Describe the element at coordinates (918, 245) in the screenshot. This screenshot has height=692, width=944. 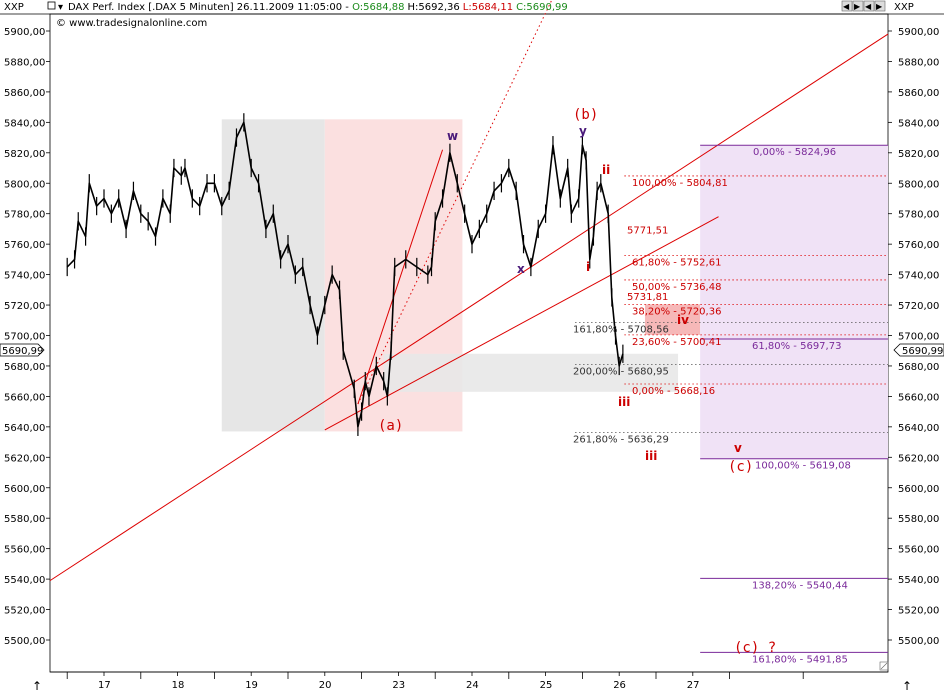
I see `y-tick-label-right: 5760,00` at that location.